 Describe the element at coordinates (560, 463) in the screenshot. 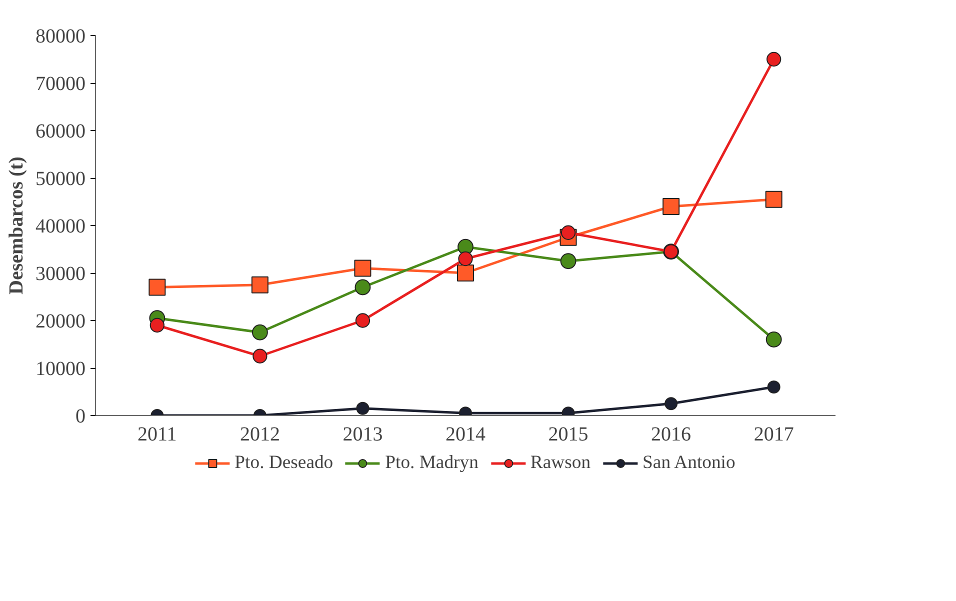

I see `legend-label: Rawson` at that location.